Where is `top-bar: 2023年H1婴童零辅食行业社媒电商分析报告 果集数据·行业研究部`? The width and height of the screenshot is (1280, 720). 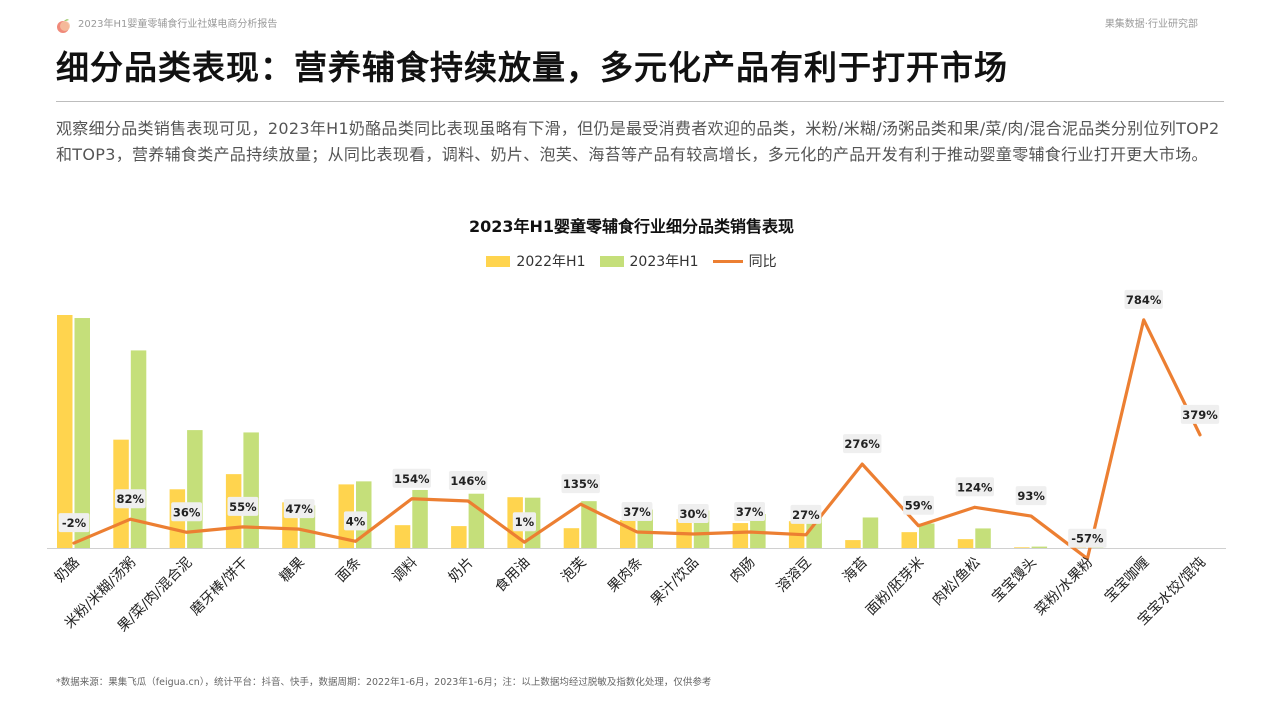 top-bar: 2023年H1婴童零辅食行业社媒电商分析报告 果集数据·行业研究部 is located at coordinates (640, 20).